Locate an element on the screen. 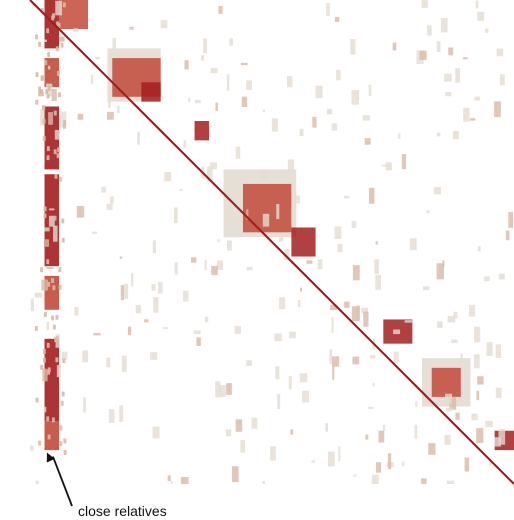  annotation-arrow is located at coordinates (62, 481).